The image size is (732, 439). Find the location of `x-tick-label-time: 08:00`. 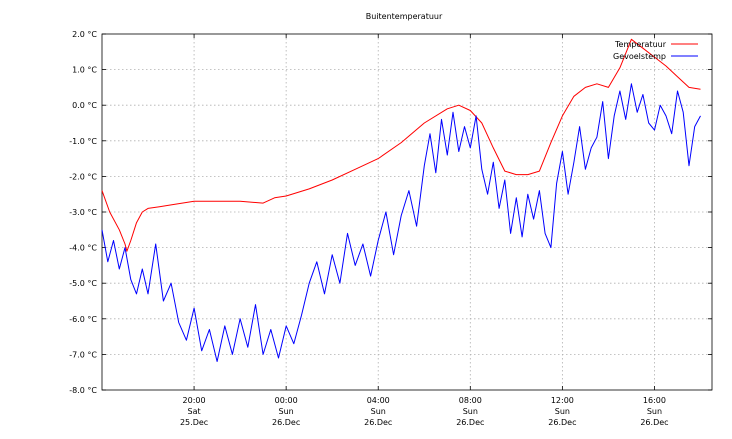

x-tick-label-time: 08:00 is located at coordinates (470, 400).